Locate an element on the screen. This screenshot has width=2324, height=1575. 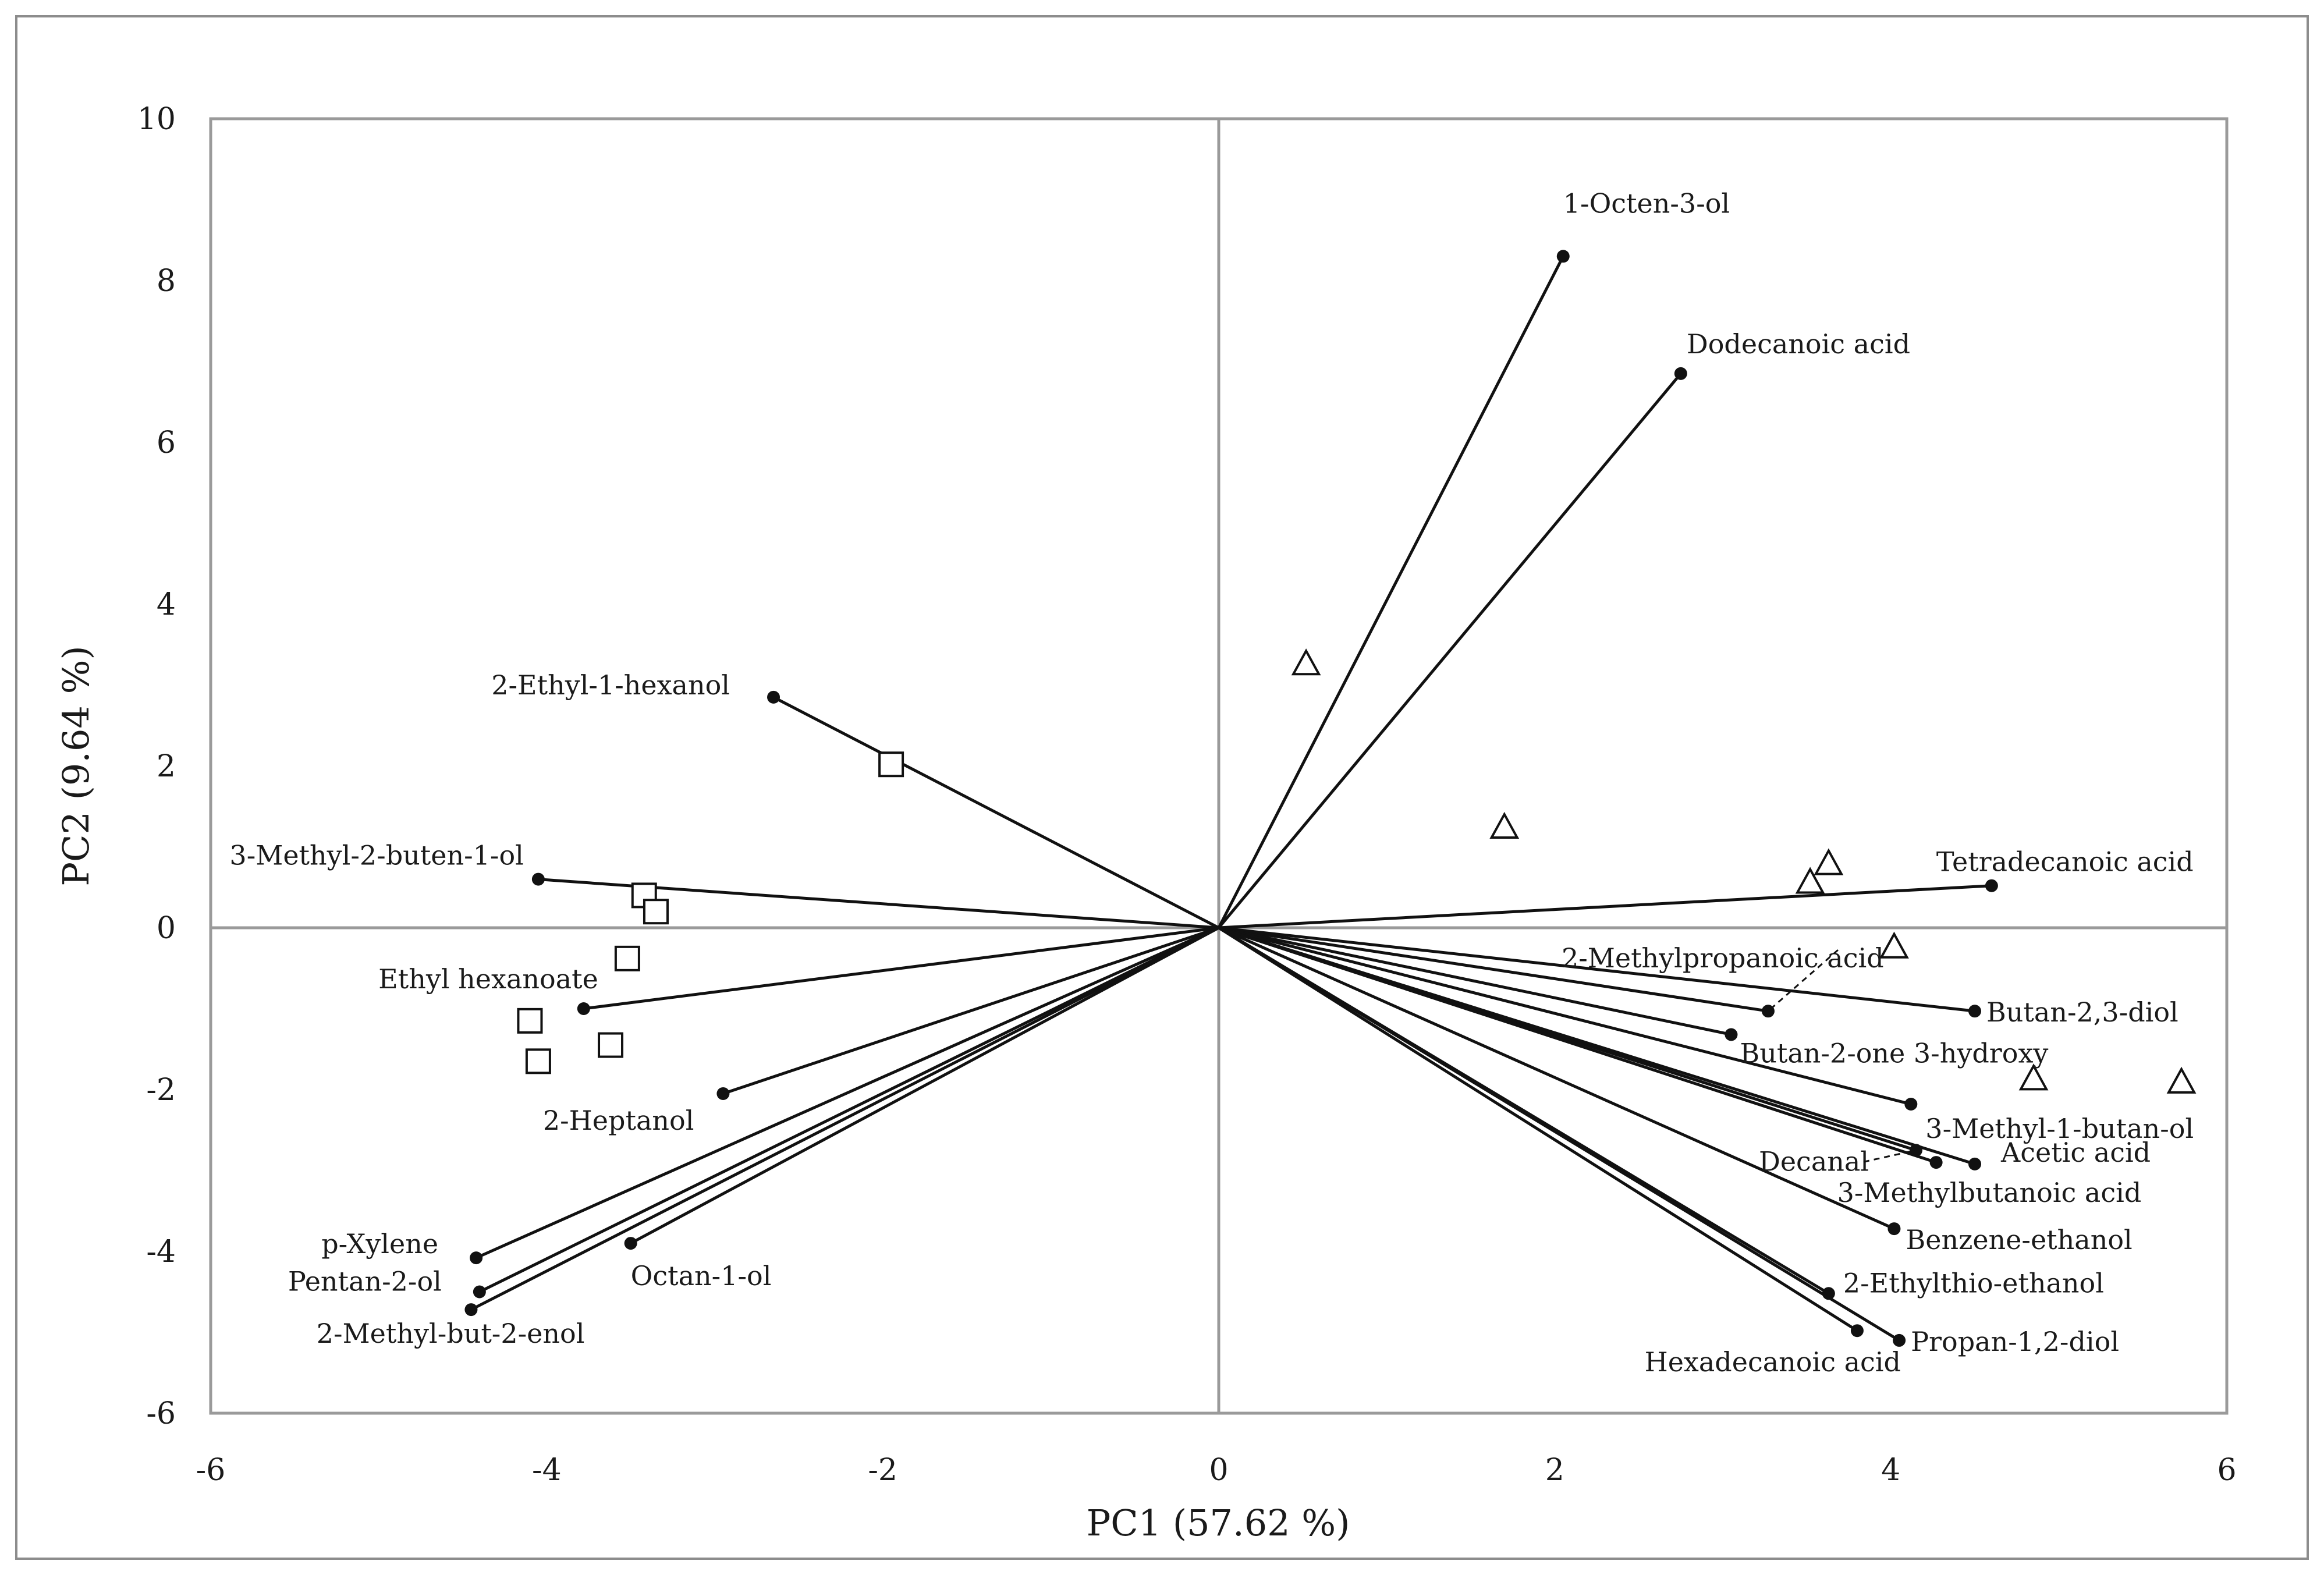
label-propan-1-2-diol: Propan-1,2-diol is located at coordinates (2015, 1341).